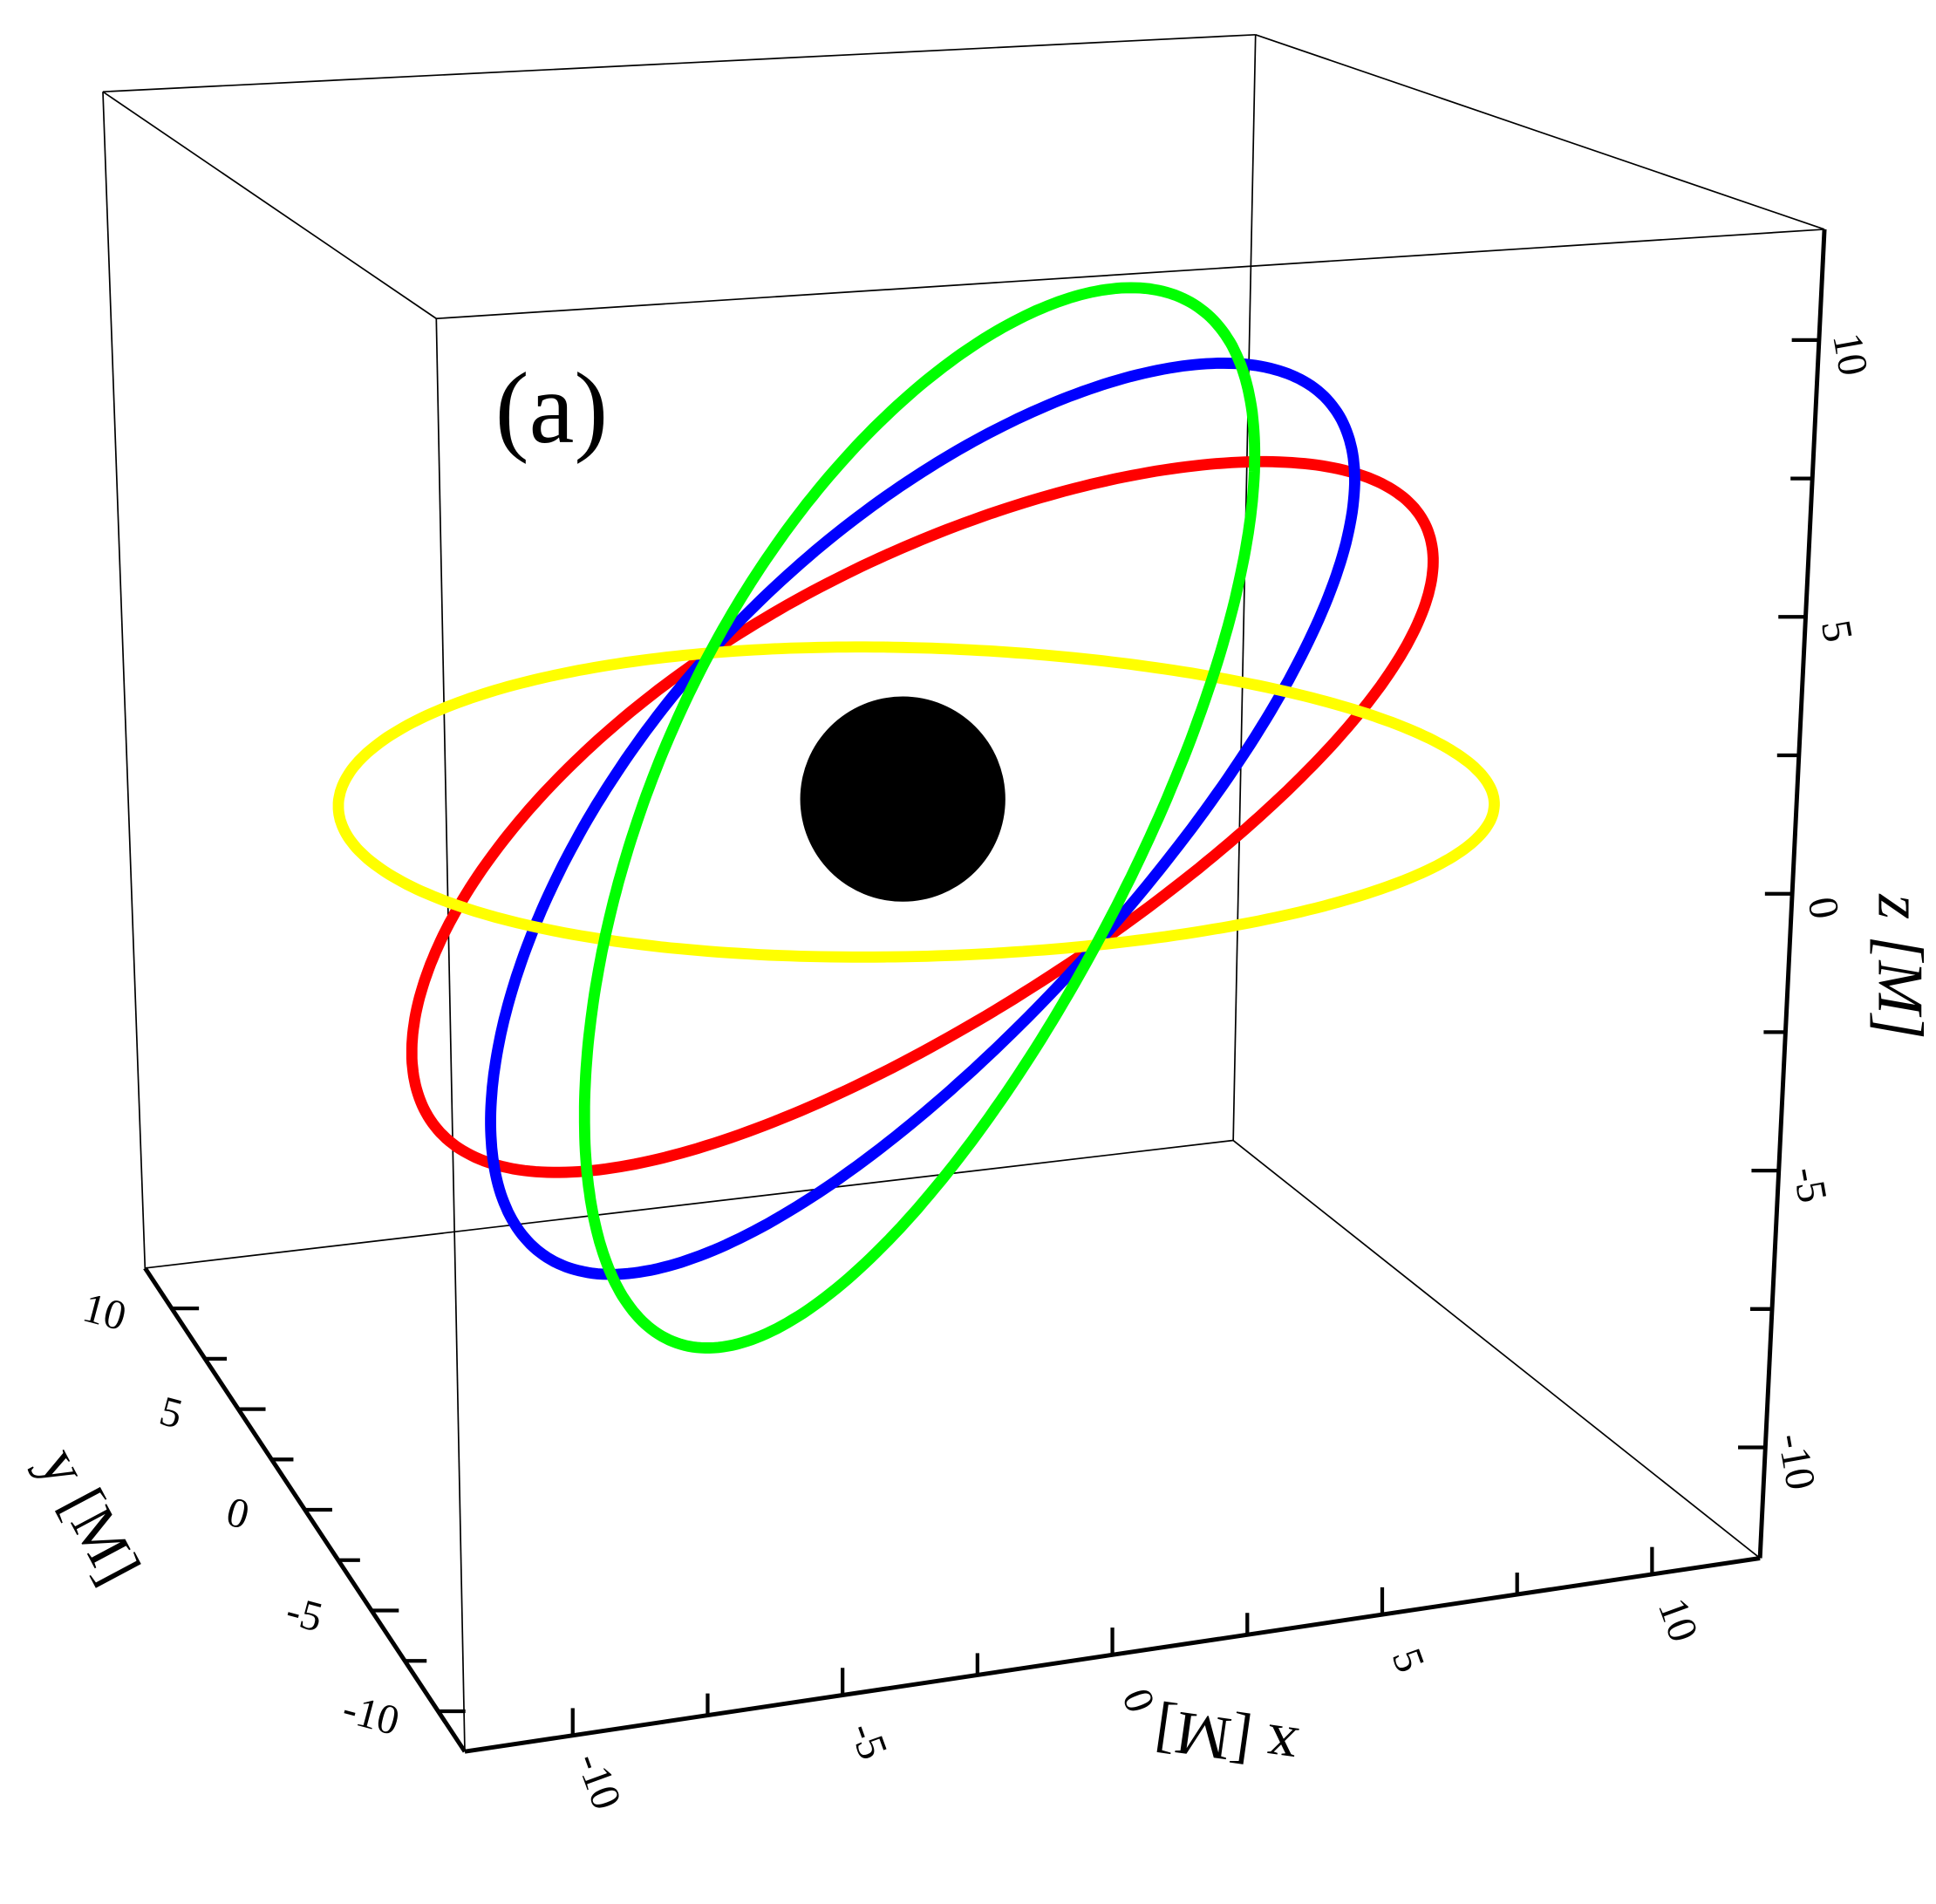 The image size is (1936, 1904). Describe the element at coordinates (1796, 1461) in the screenshot. I see `z-tick-label: -10` at that location.